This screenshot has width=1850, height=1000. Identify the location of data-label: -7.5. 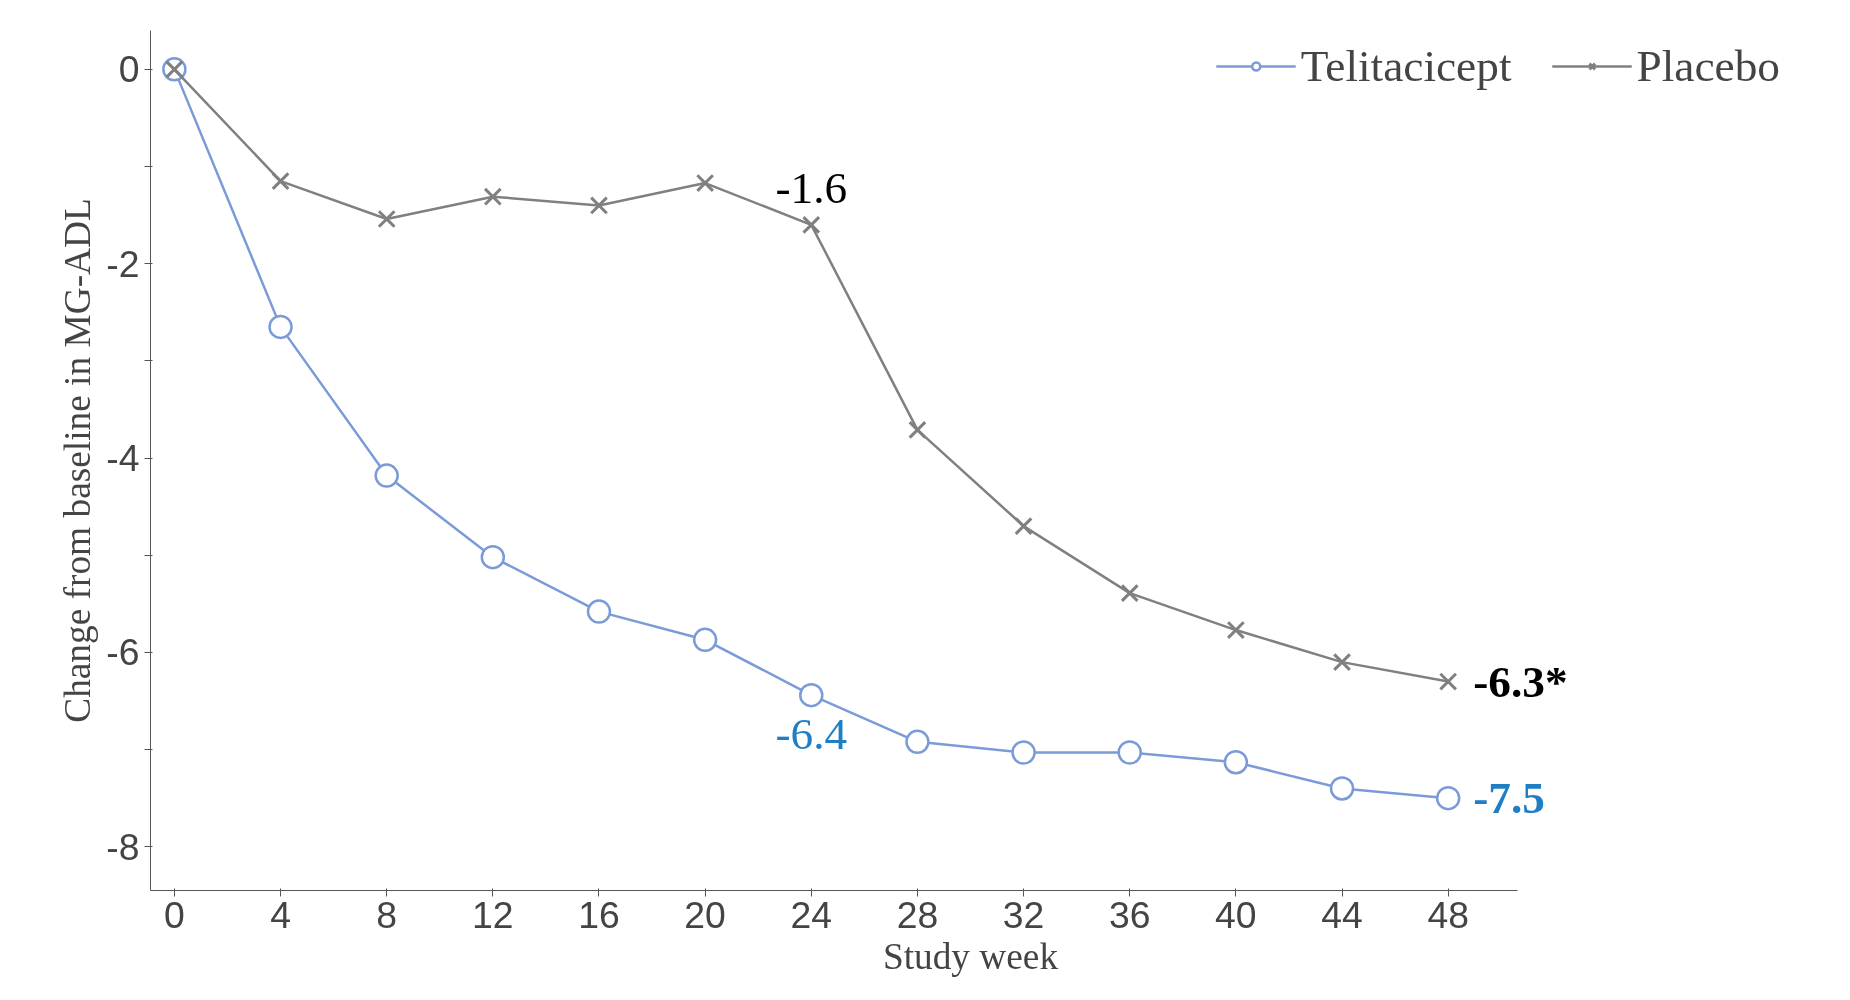
(1509, 797).